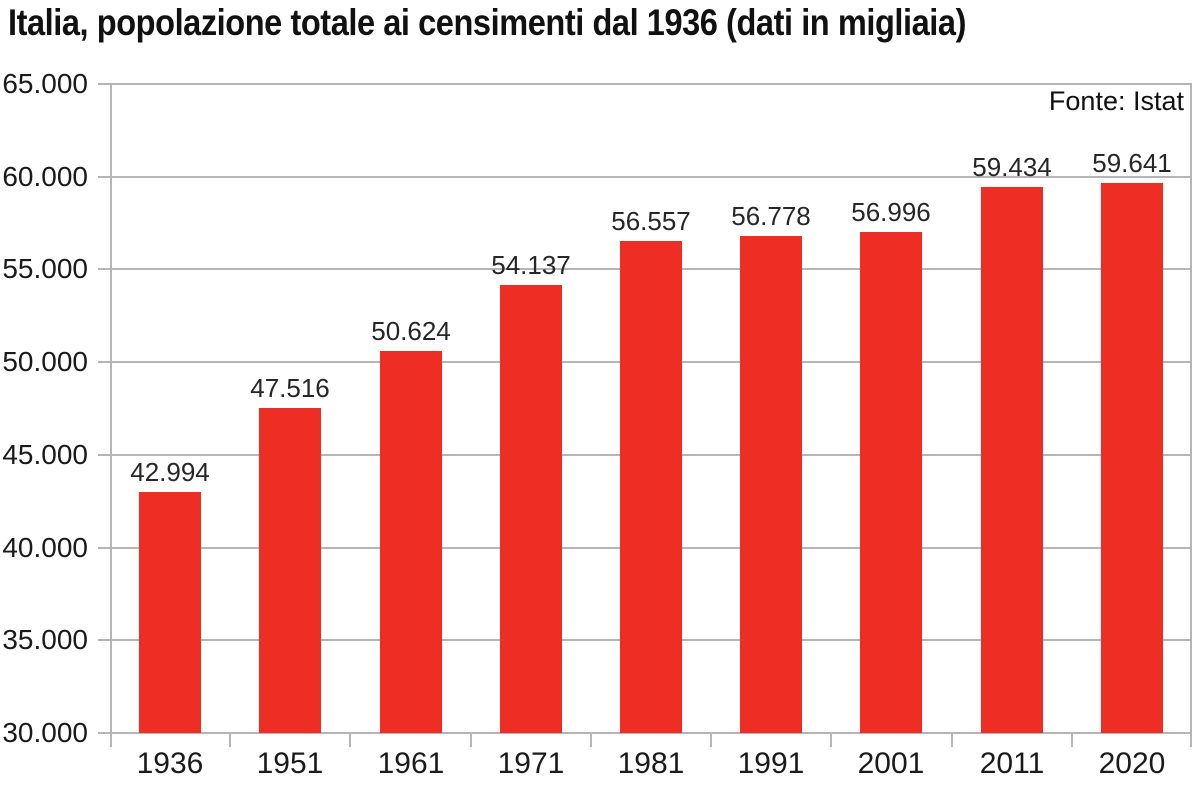  What do you see at coordinates (111, 415) in the screenshot?
I see `y-axis-line` at bounding box center [111, 415].